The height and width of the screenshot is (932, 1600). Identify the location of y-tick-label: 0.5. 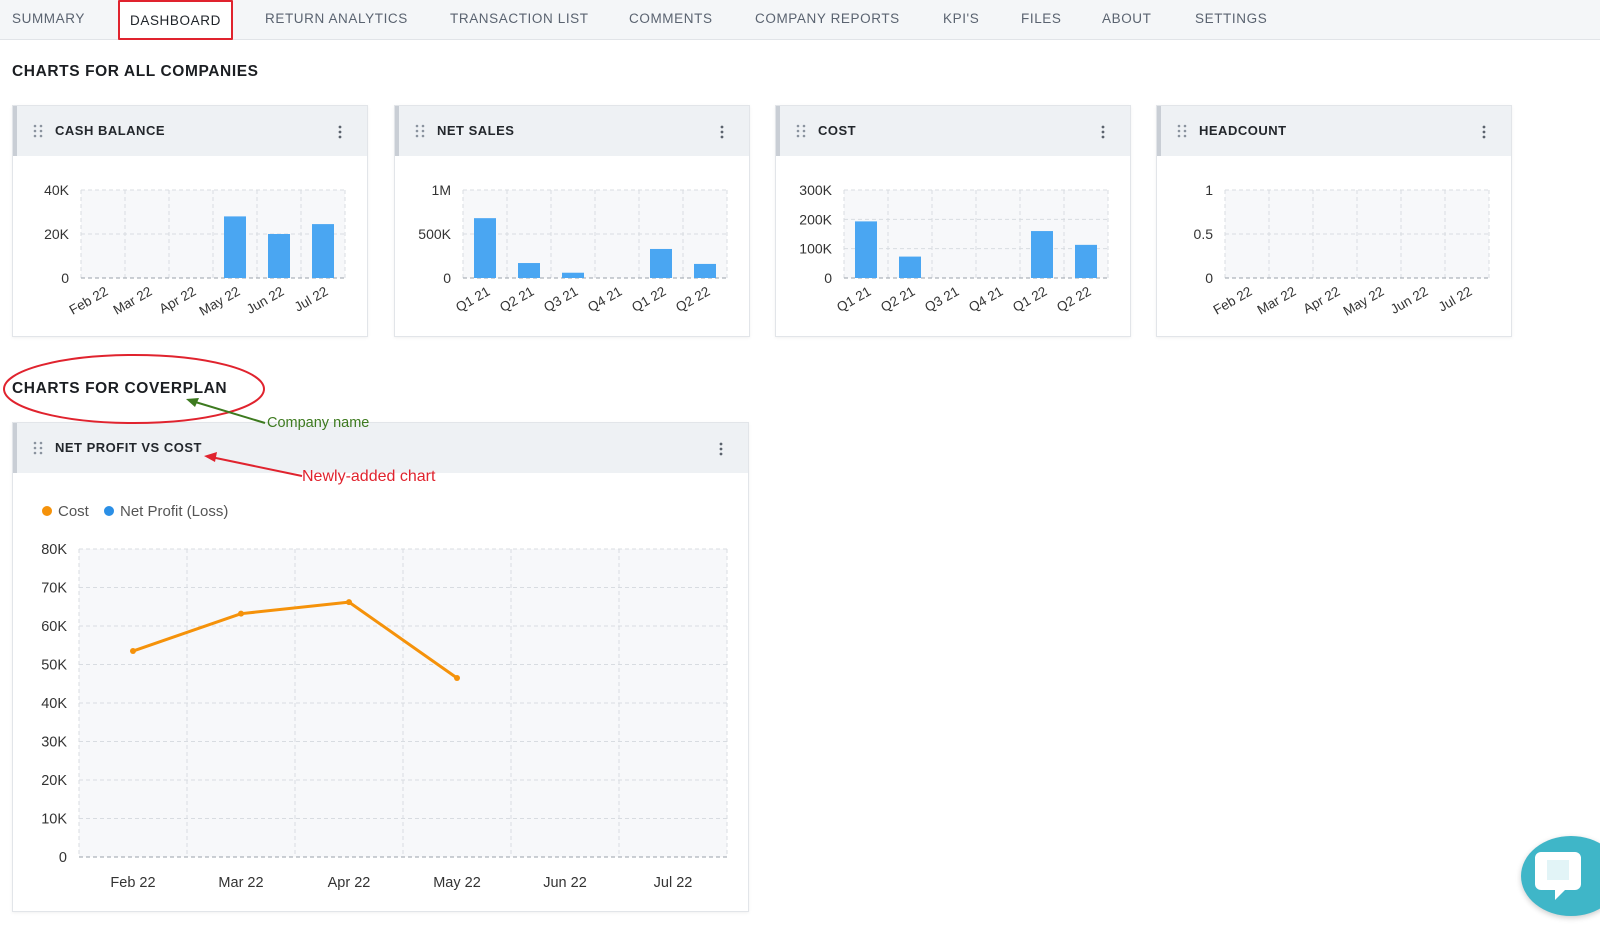
(1204, 234).